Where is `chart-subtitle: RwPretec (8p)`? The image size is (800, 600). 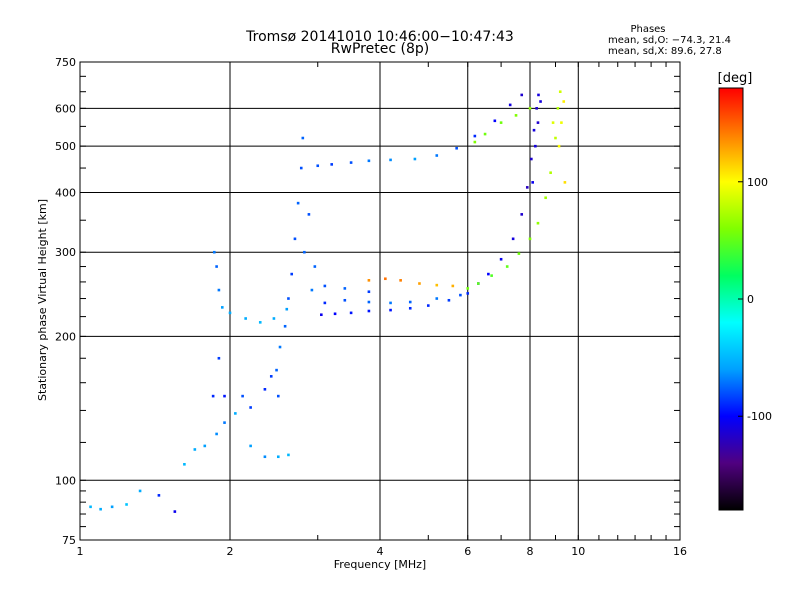 chart-subtitle: RwPretec (8p) is located at coordinates (380, 49).